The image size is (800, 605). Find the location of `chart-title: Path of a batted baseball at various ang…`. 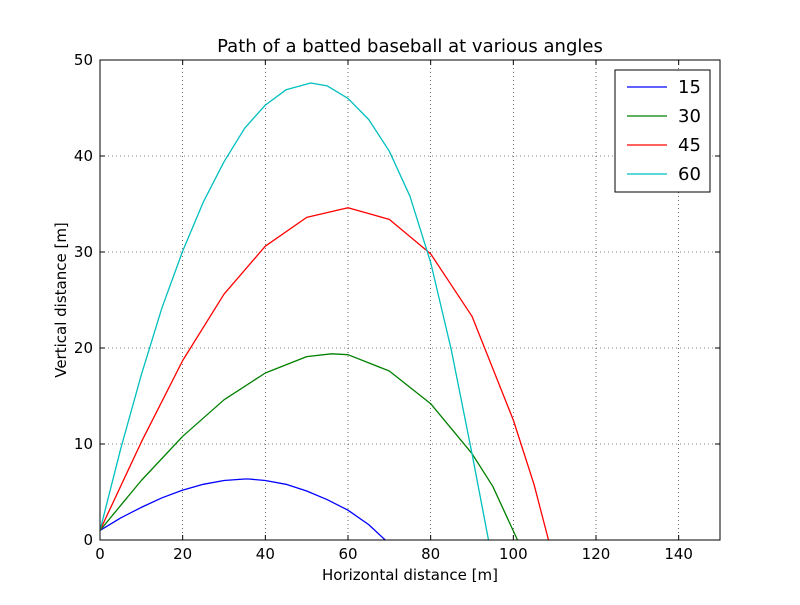

chart-title: Path of a batted baseball at various ang… is located at coordinates (410, 46).